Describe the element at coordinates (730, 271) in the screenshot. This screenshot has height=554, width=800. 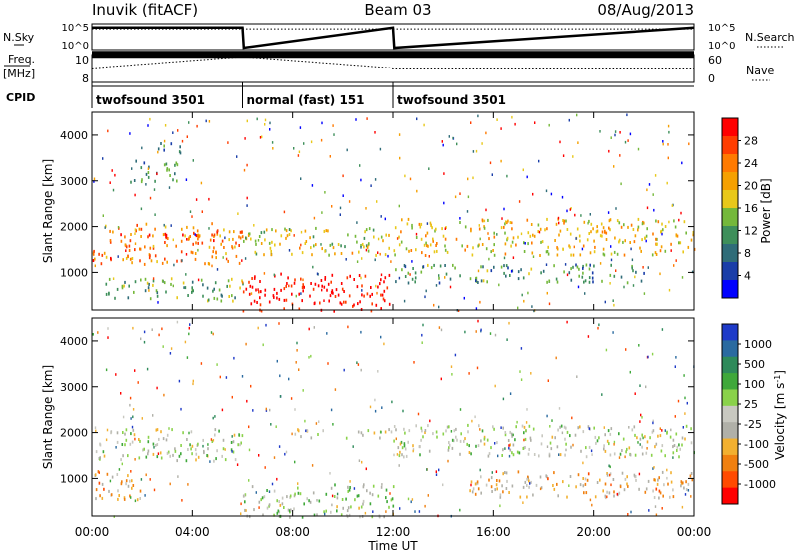
I see `colorbar-segment` at that location.